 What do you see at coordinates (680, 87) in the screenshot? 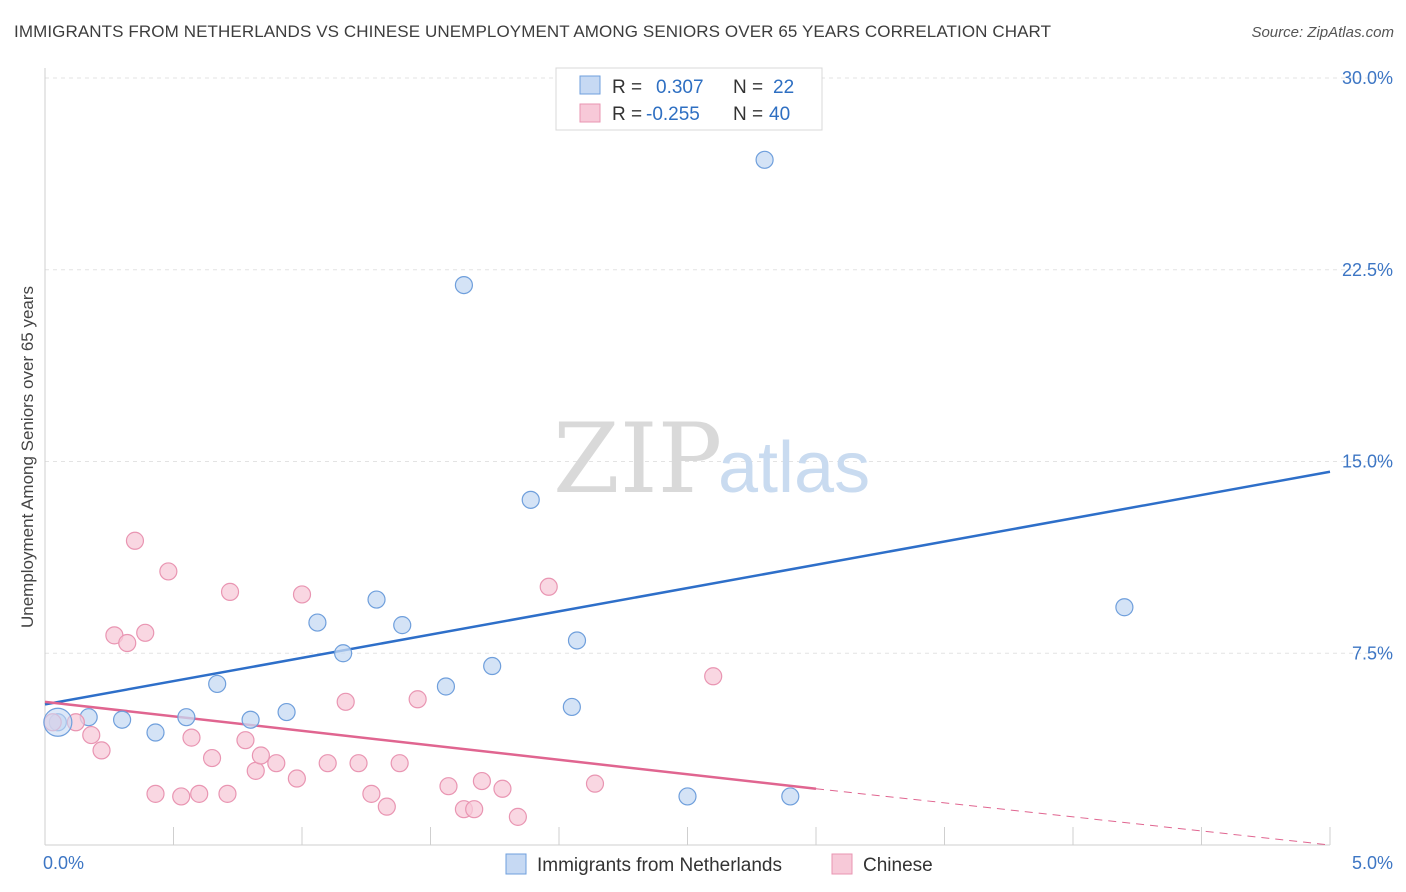
I see `legend-r-value-netherlands: 0.307` at bounding box center [680, 87].